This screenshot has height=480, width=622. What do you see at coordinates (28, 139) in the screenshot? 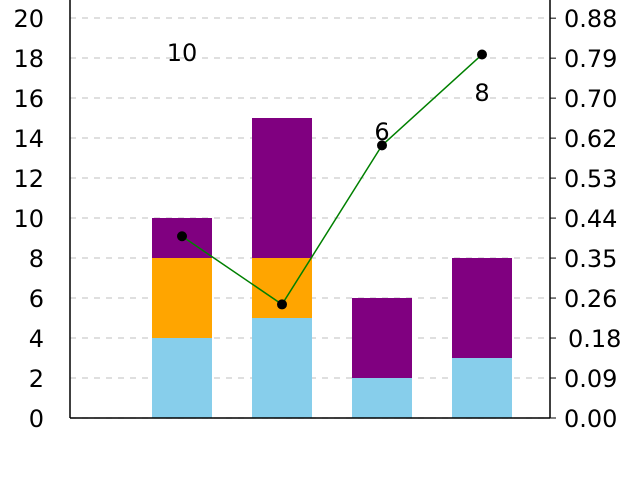
I see `y-tick-label: 14` at bounding box center [28, 139].